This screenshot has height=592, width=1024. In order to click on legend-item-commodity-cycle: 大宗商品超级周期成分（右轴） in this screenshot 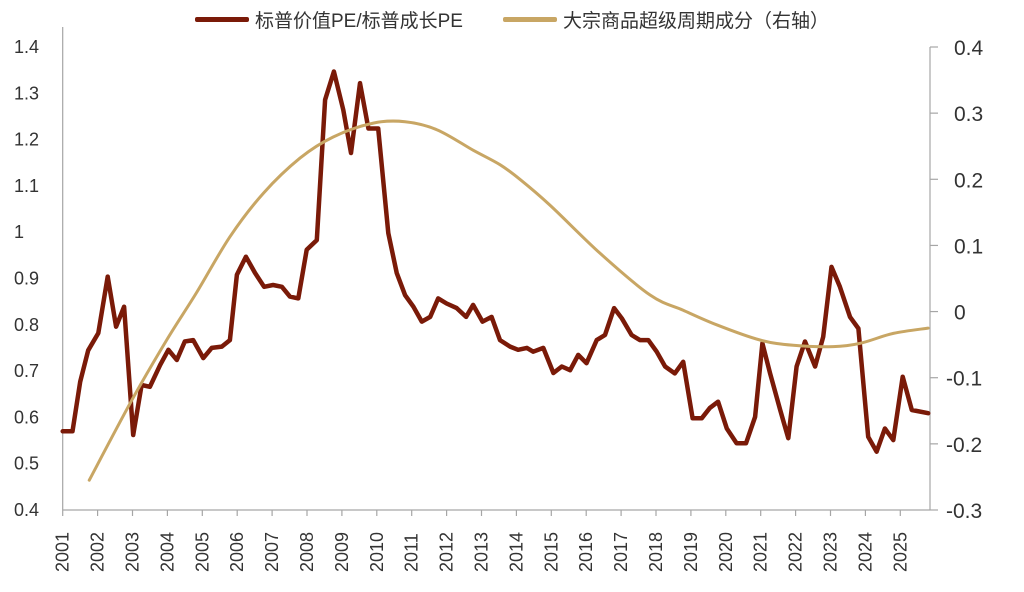, I will do `click(665, 19)`.